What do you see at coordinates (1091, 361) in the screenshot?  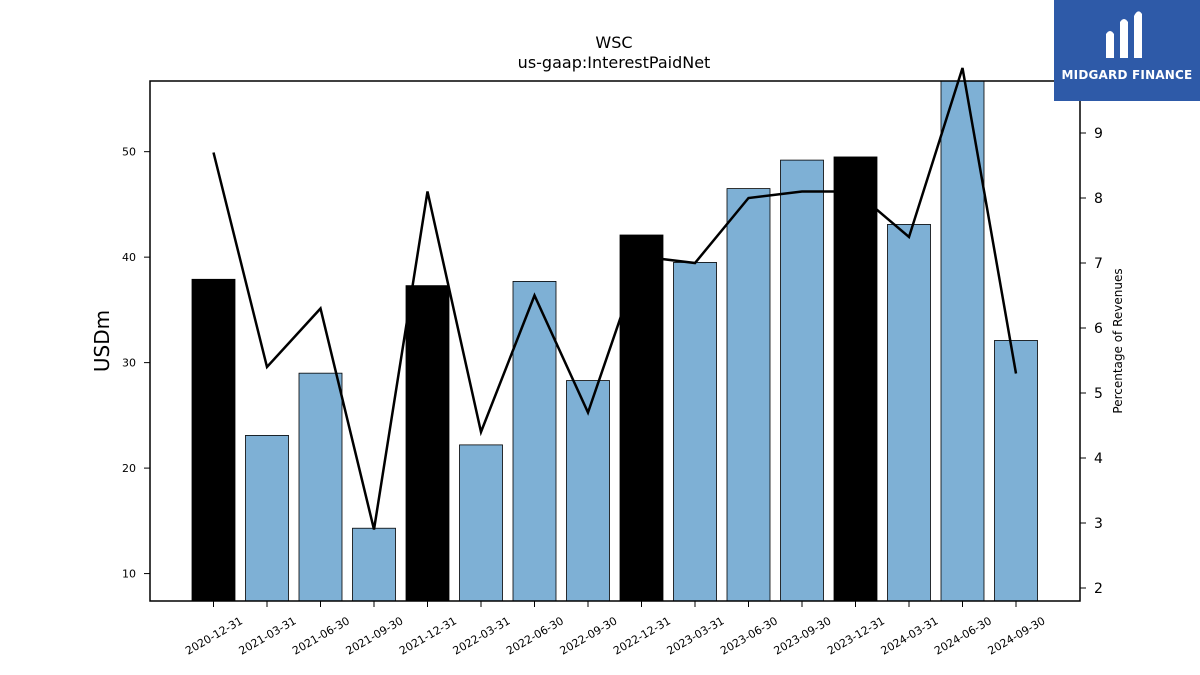 I see `right-axis: 2 3 4 5 6 7 8 9` at bounding box center [1091, 361].